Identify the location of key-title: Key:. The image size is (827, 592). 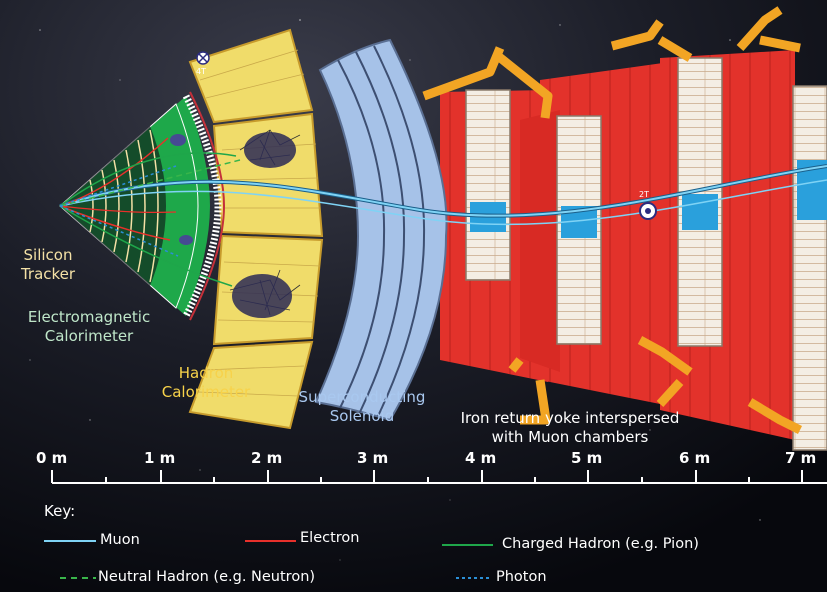
(60, 511).